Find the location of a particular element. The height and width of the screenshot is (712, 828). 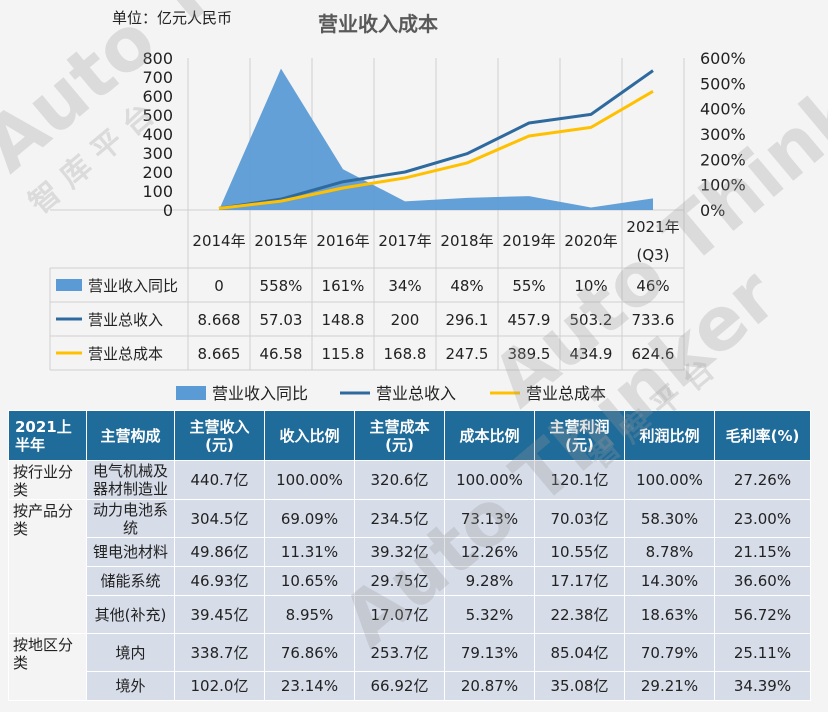

data-label: 389.5 is located at coordinates (529, 354).